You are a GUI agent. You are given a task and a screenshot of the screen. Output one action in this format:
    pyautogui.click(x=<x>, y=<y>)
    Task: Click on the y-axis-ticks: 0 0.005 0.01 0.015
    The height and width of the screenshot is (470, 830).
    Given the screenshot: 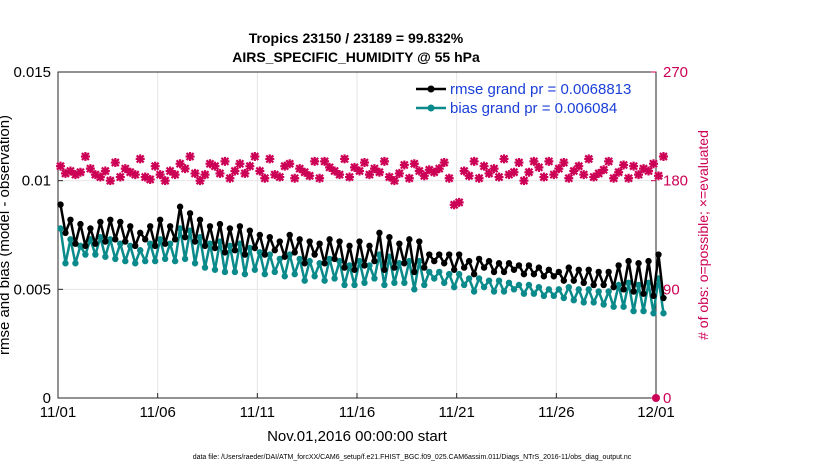 What is the action you would take?
    pyautogui.click(x=38, y=235)
    